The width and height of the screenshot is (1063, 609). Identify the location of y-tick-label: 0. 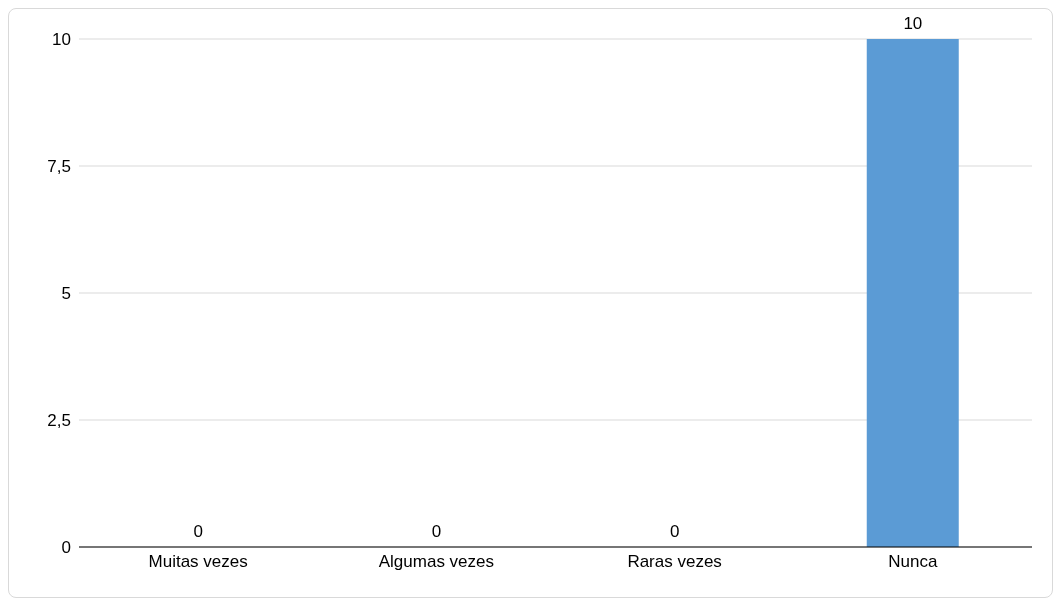
(66, 548).